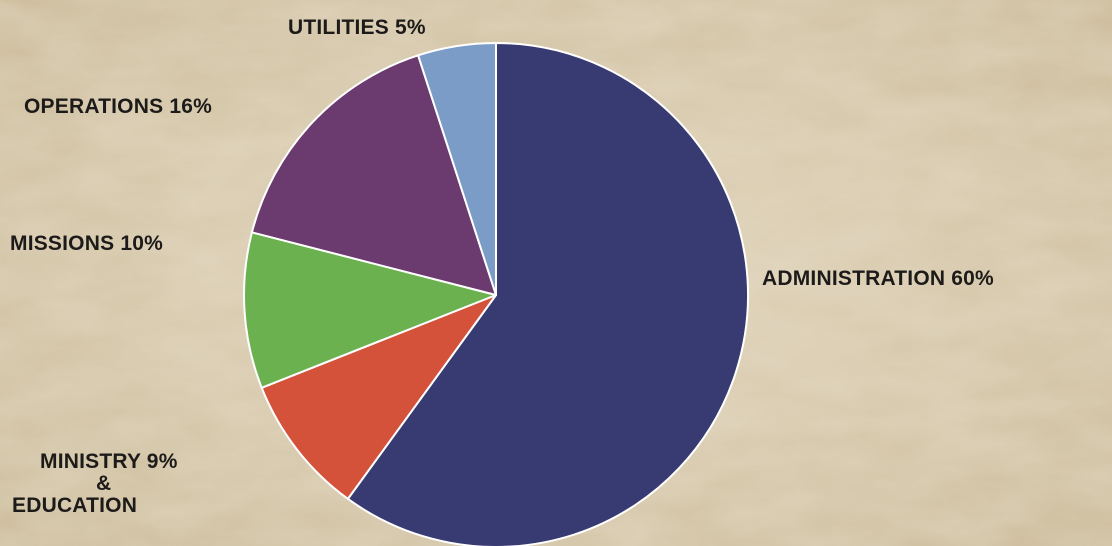 The height and width of the screenshot is (546, 1112). I want to click on label-missions: MISSIONS 10%, so click(86, 244).